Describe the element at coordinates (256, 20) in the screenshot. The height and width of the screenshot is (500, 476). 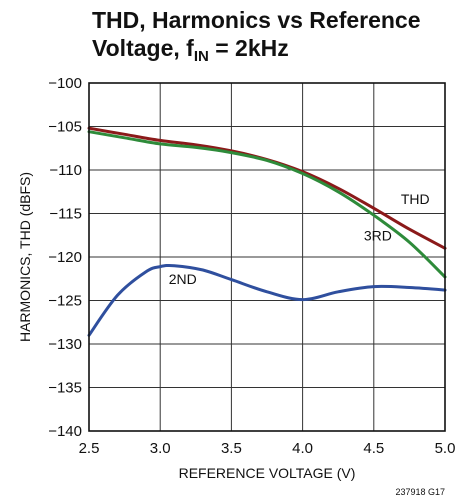
I see `chart-title-line1: THD, Harmonics vs Reference` at that location.